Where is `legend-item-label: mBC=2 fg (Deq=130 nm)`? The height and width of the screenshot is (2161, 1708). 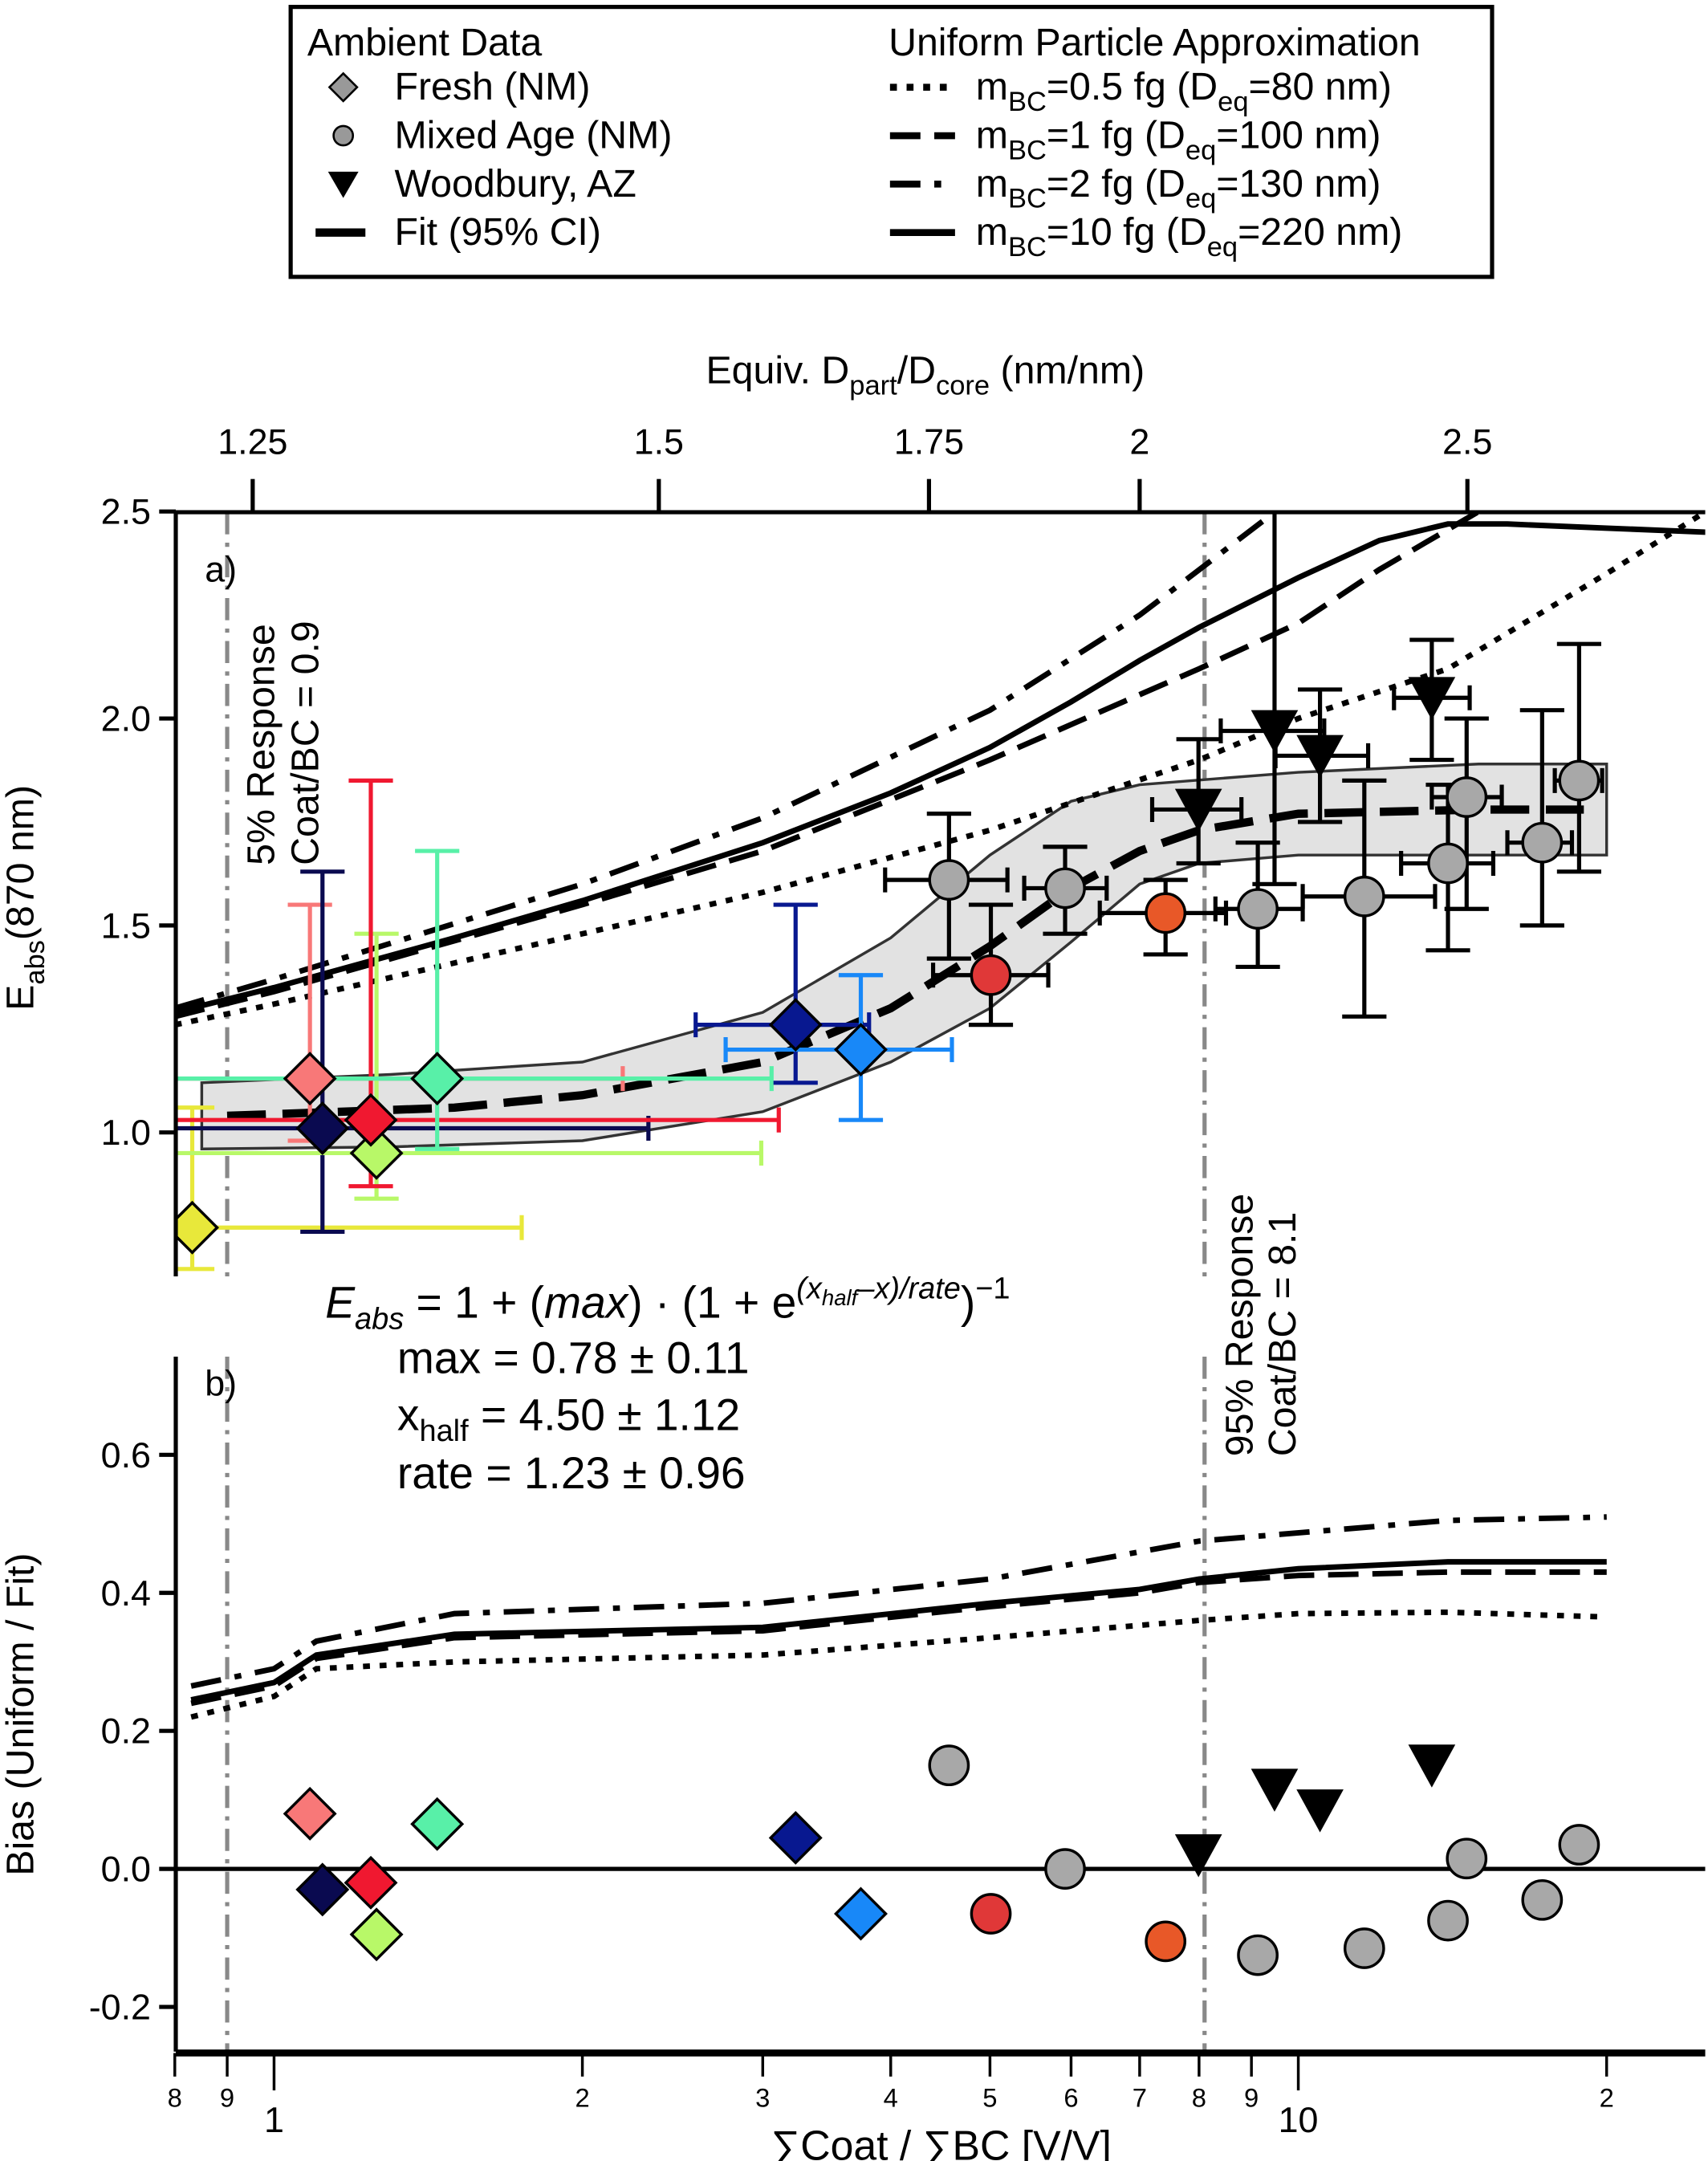 legend-item-label: mBC=2 fg (Deq=130 nm) is located at coordinates (1179, 188).